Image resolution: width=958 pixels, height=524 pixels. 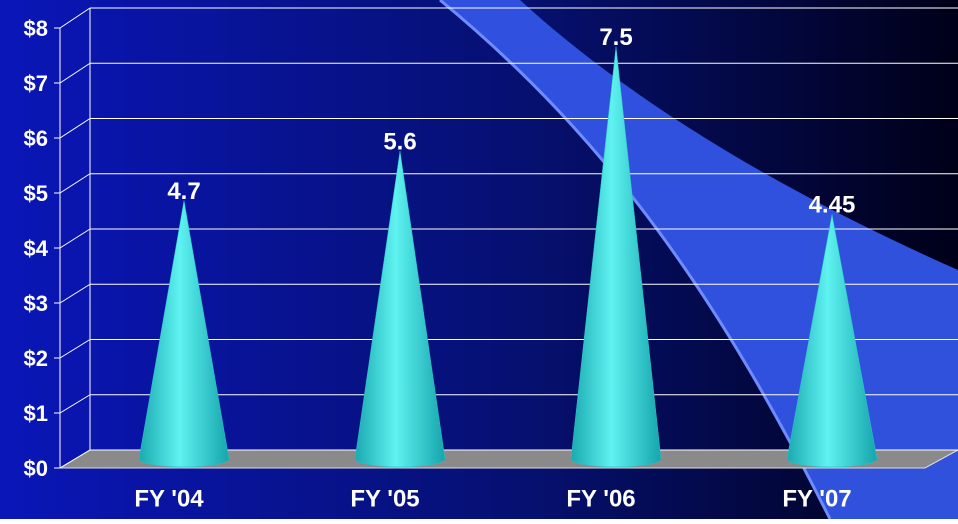 What do you see at coordinates (169, 498) in the screenshot?
I see `x-tick-label: FY '04` at bounding box center [169, 498].